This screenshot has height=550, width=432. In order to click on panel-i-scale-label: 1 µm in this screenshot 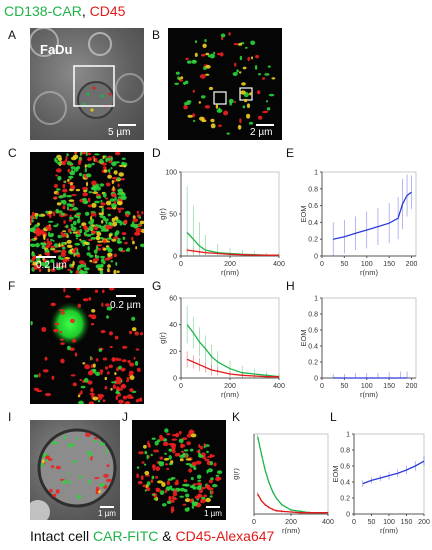, I will do `click(107, 513)`.